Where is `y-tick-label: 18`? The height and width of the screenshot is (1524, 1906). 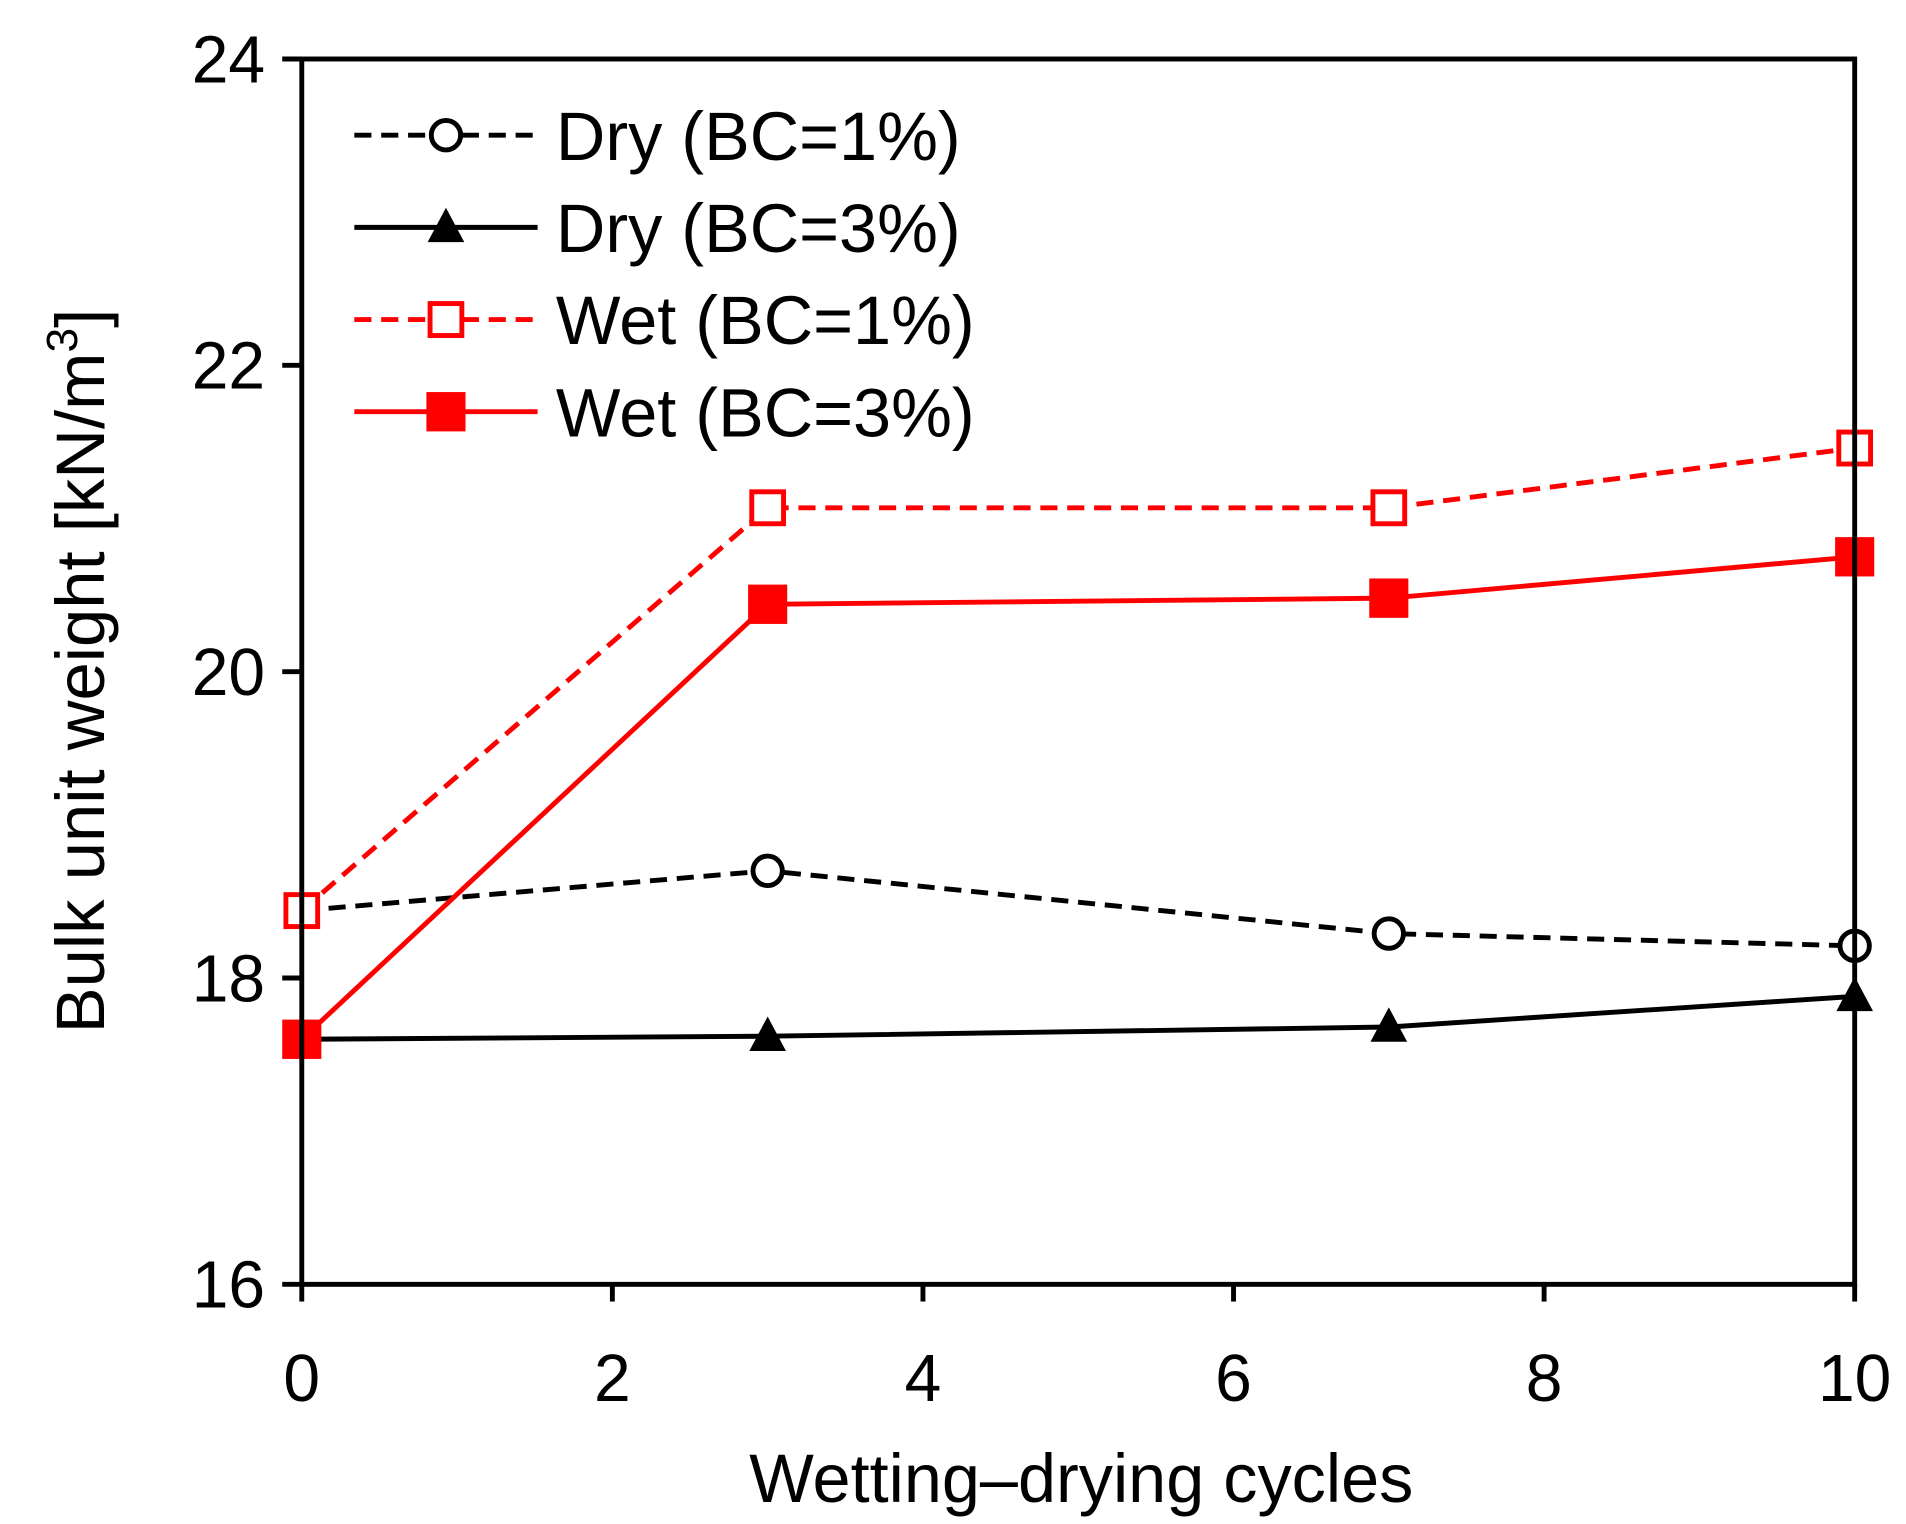 y-tick-label: 18 is located at coordinates (228, 979).